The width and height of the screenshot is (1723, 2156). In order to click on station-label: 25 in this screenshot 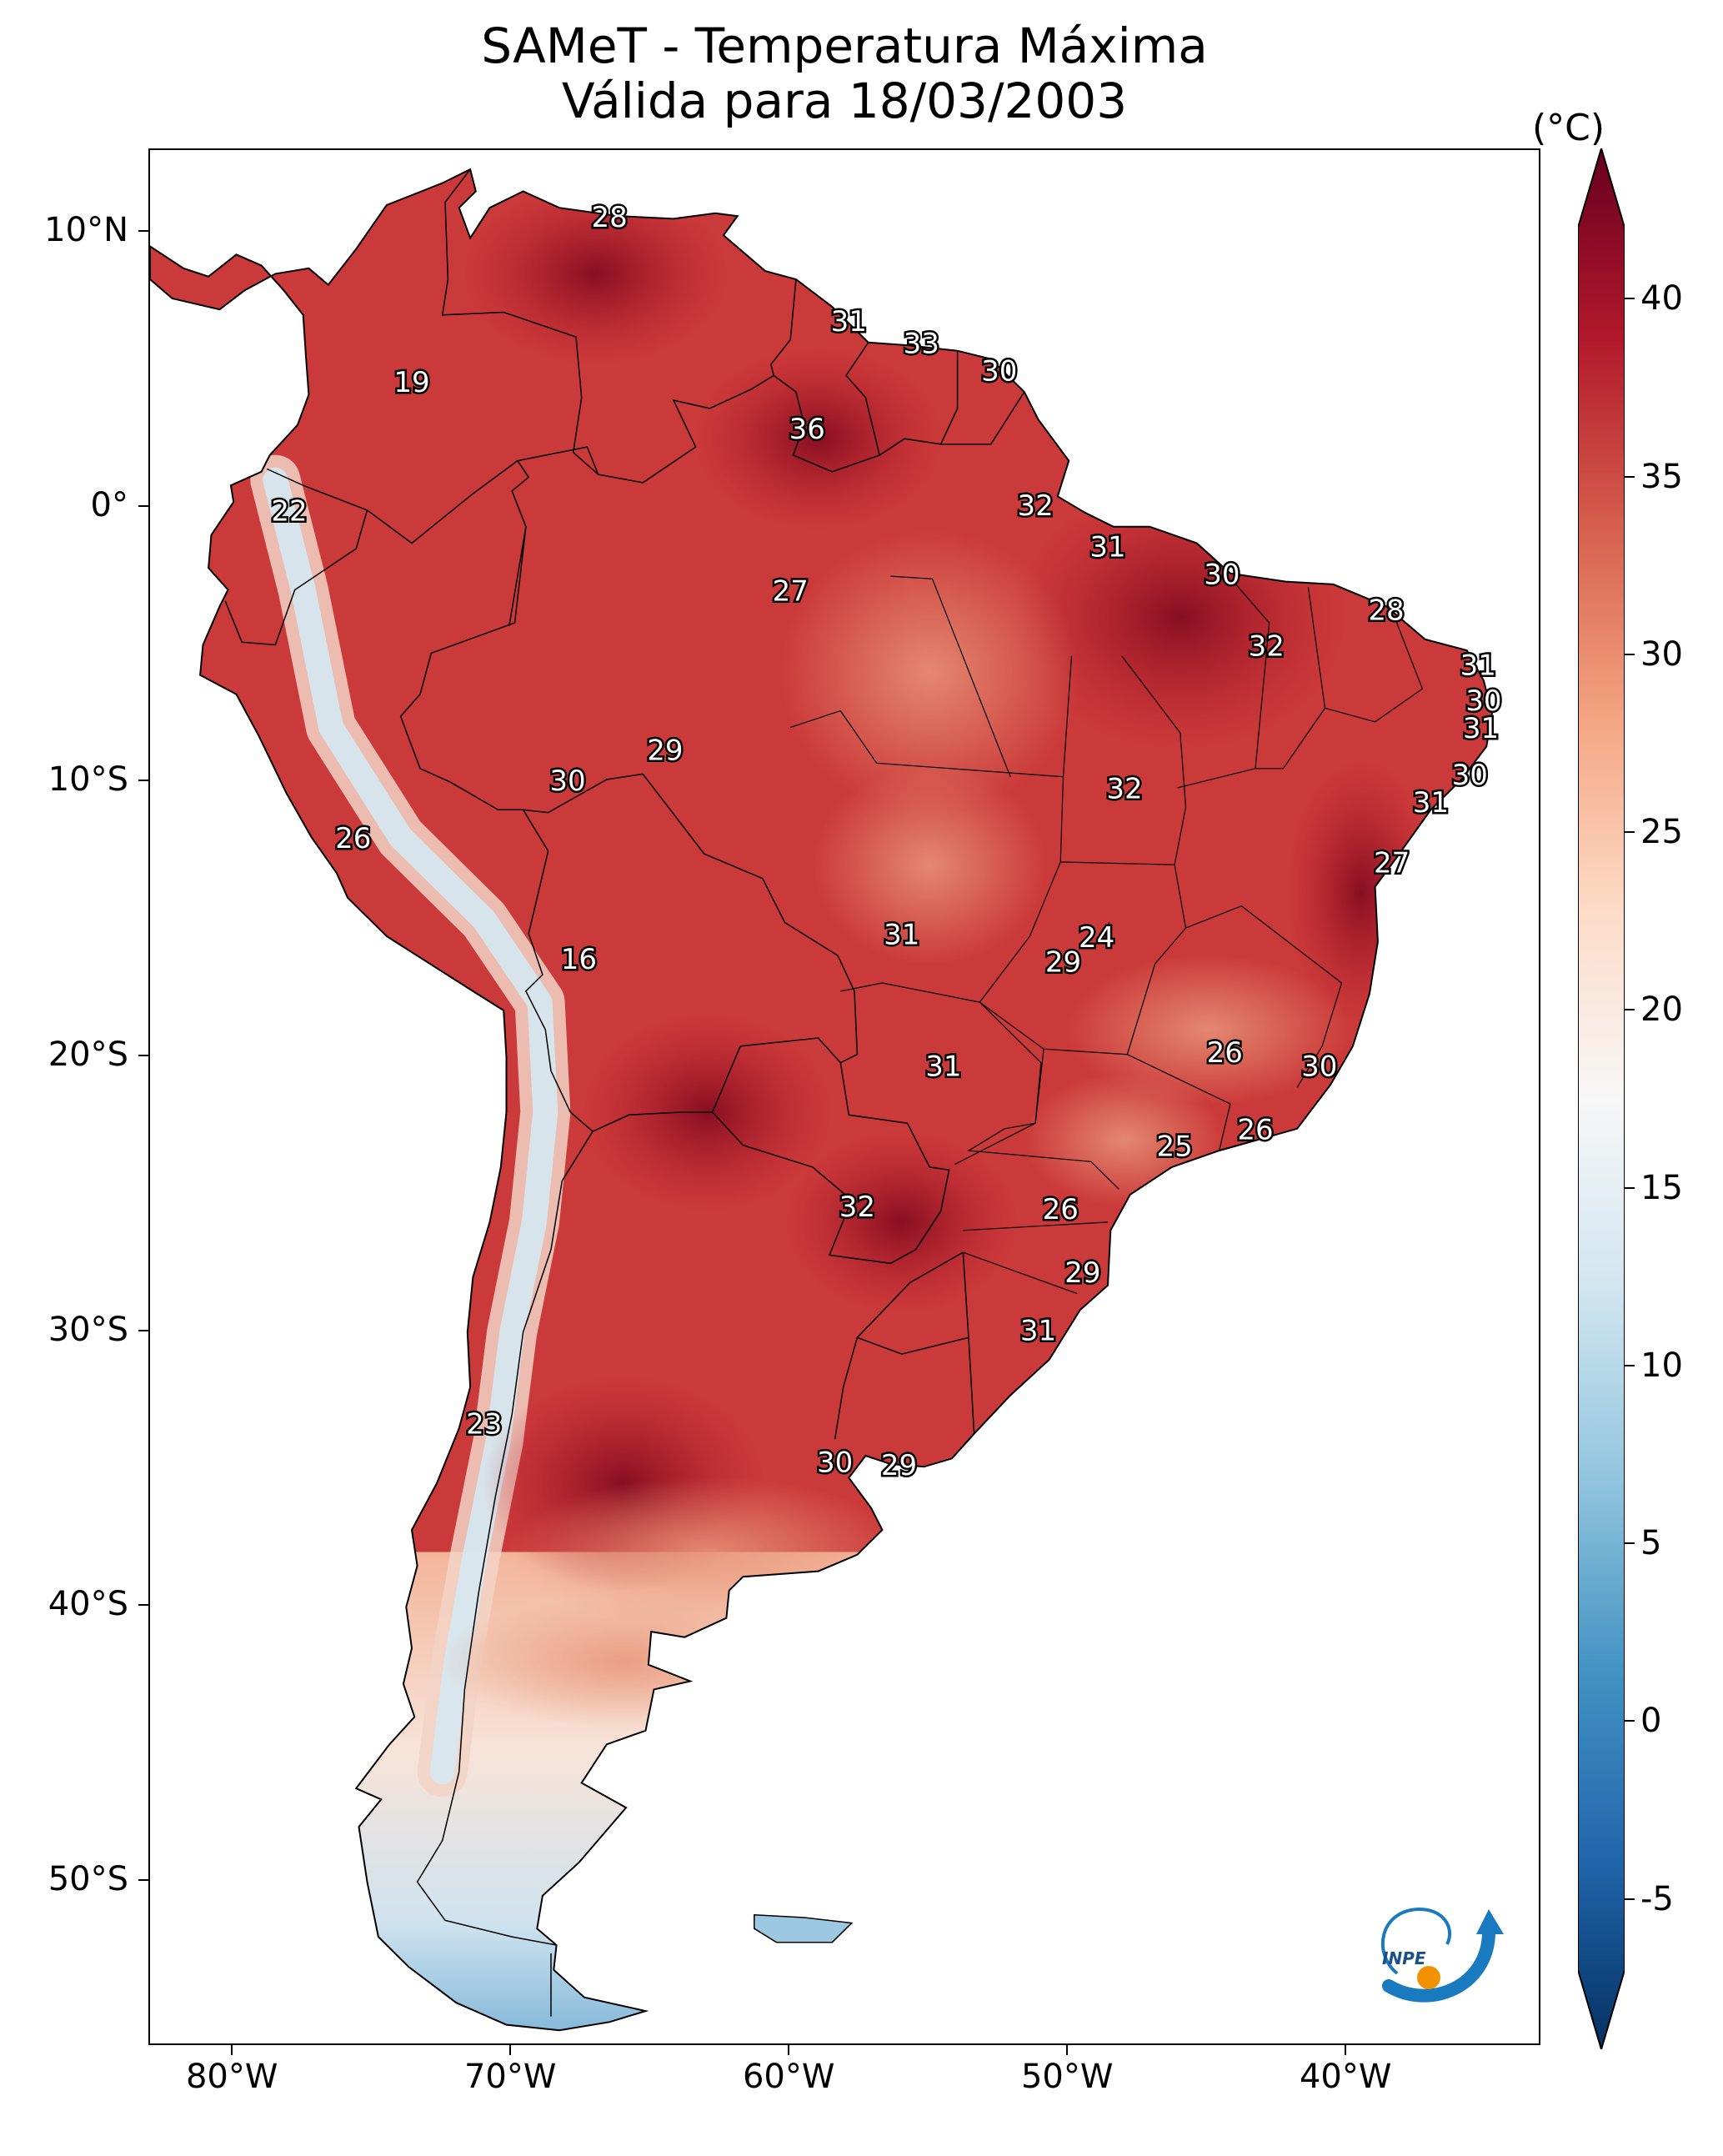, I will do `click(1174, 1146)`.